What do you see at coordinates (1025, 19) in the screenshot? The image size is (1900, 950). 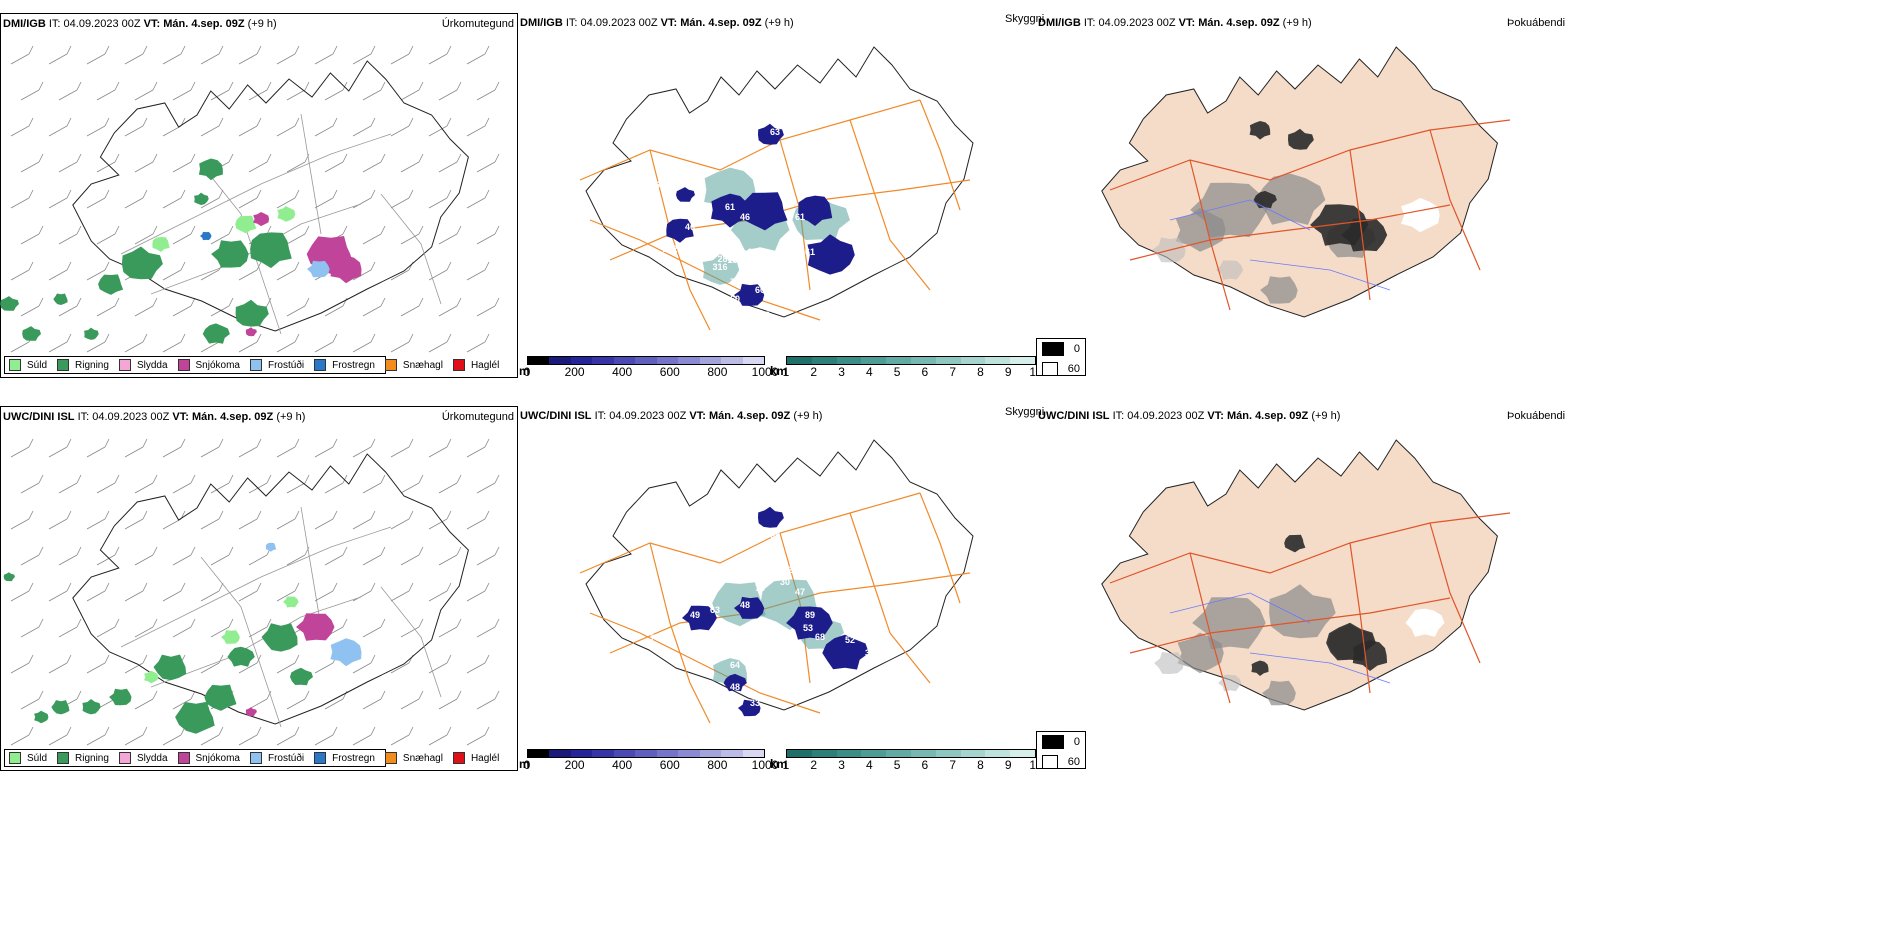 I see `panel-type-label: Skyggni` at bounding box center [1025, 19].